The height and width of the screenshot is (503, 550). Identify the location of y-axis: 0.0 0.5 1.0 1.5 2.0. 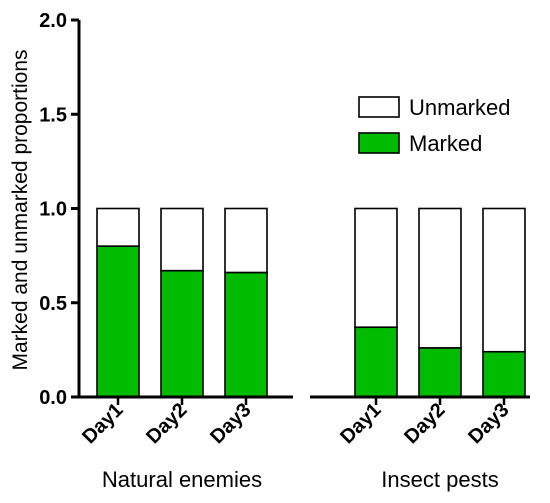
(60, 209).